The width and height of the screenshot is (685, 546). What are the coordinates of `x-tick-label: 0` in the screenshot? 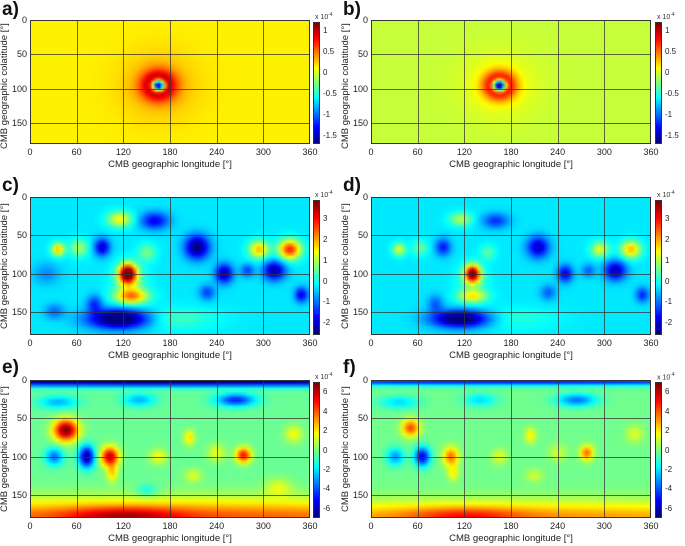 It's located at (371, 343).